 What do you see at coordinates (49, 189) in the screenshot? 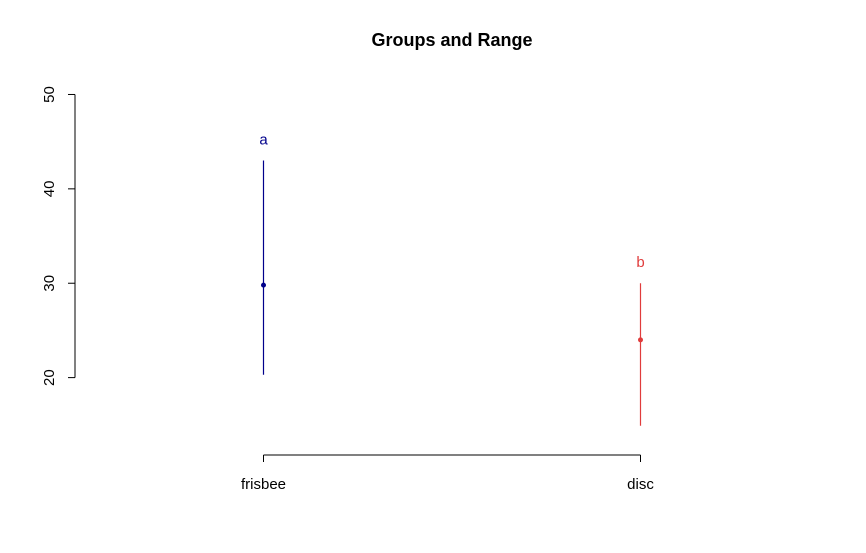
I see `y-tick-label: 40` at bounding box center [49, 189].